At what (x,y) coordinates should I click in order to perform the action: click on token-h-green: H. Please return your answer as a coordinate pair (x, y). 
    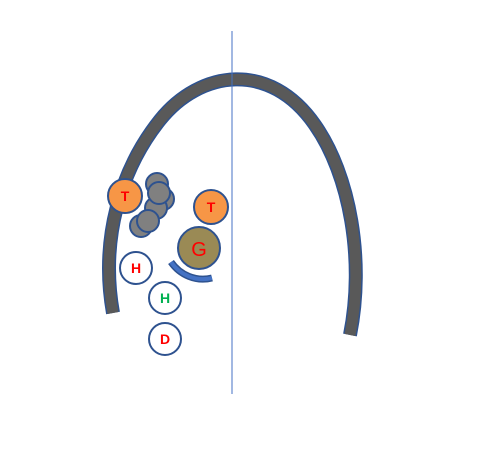
    Looking at the image, I should click on (165, 298).